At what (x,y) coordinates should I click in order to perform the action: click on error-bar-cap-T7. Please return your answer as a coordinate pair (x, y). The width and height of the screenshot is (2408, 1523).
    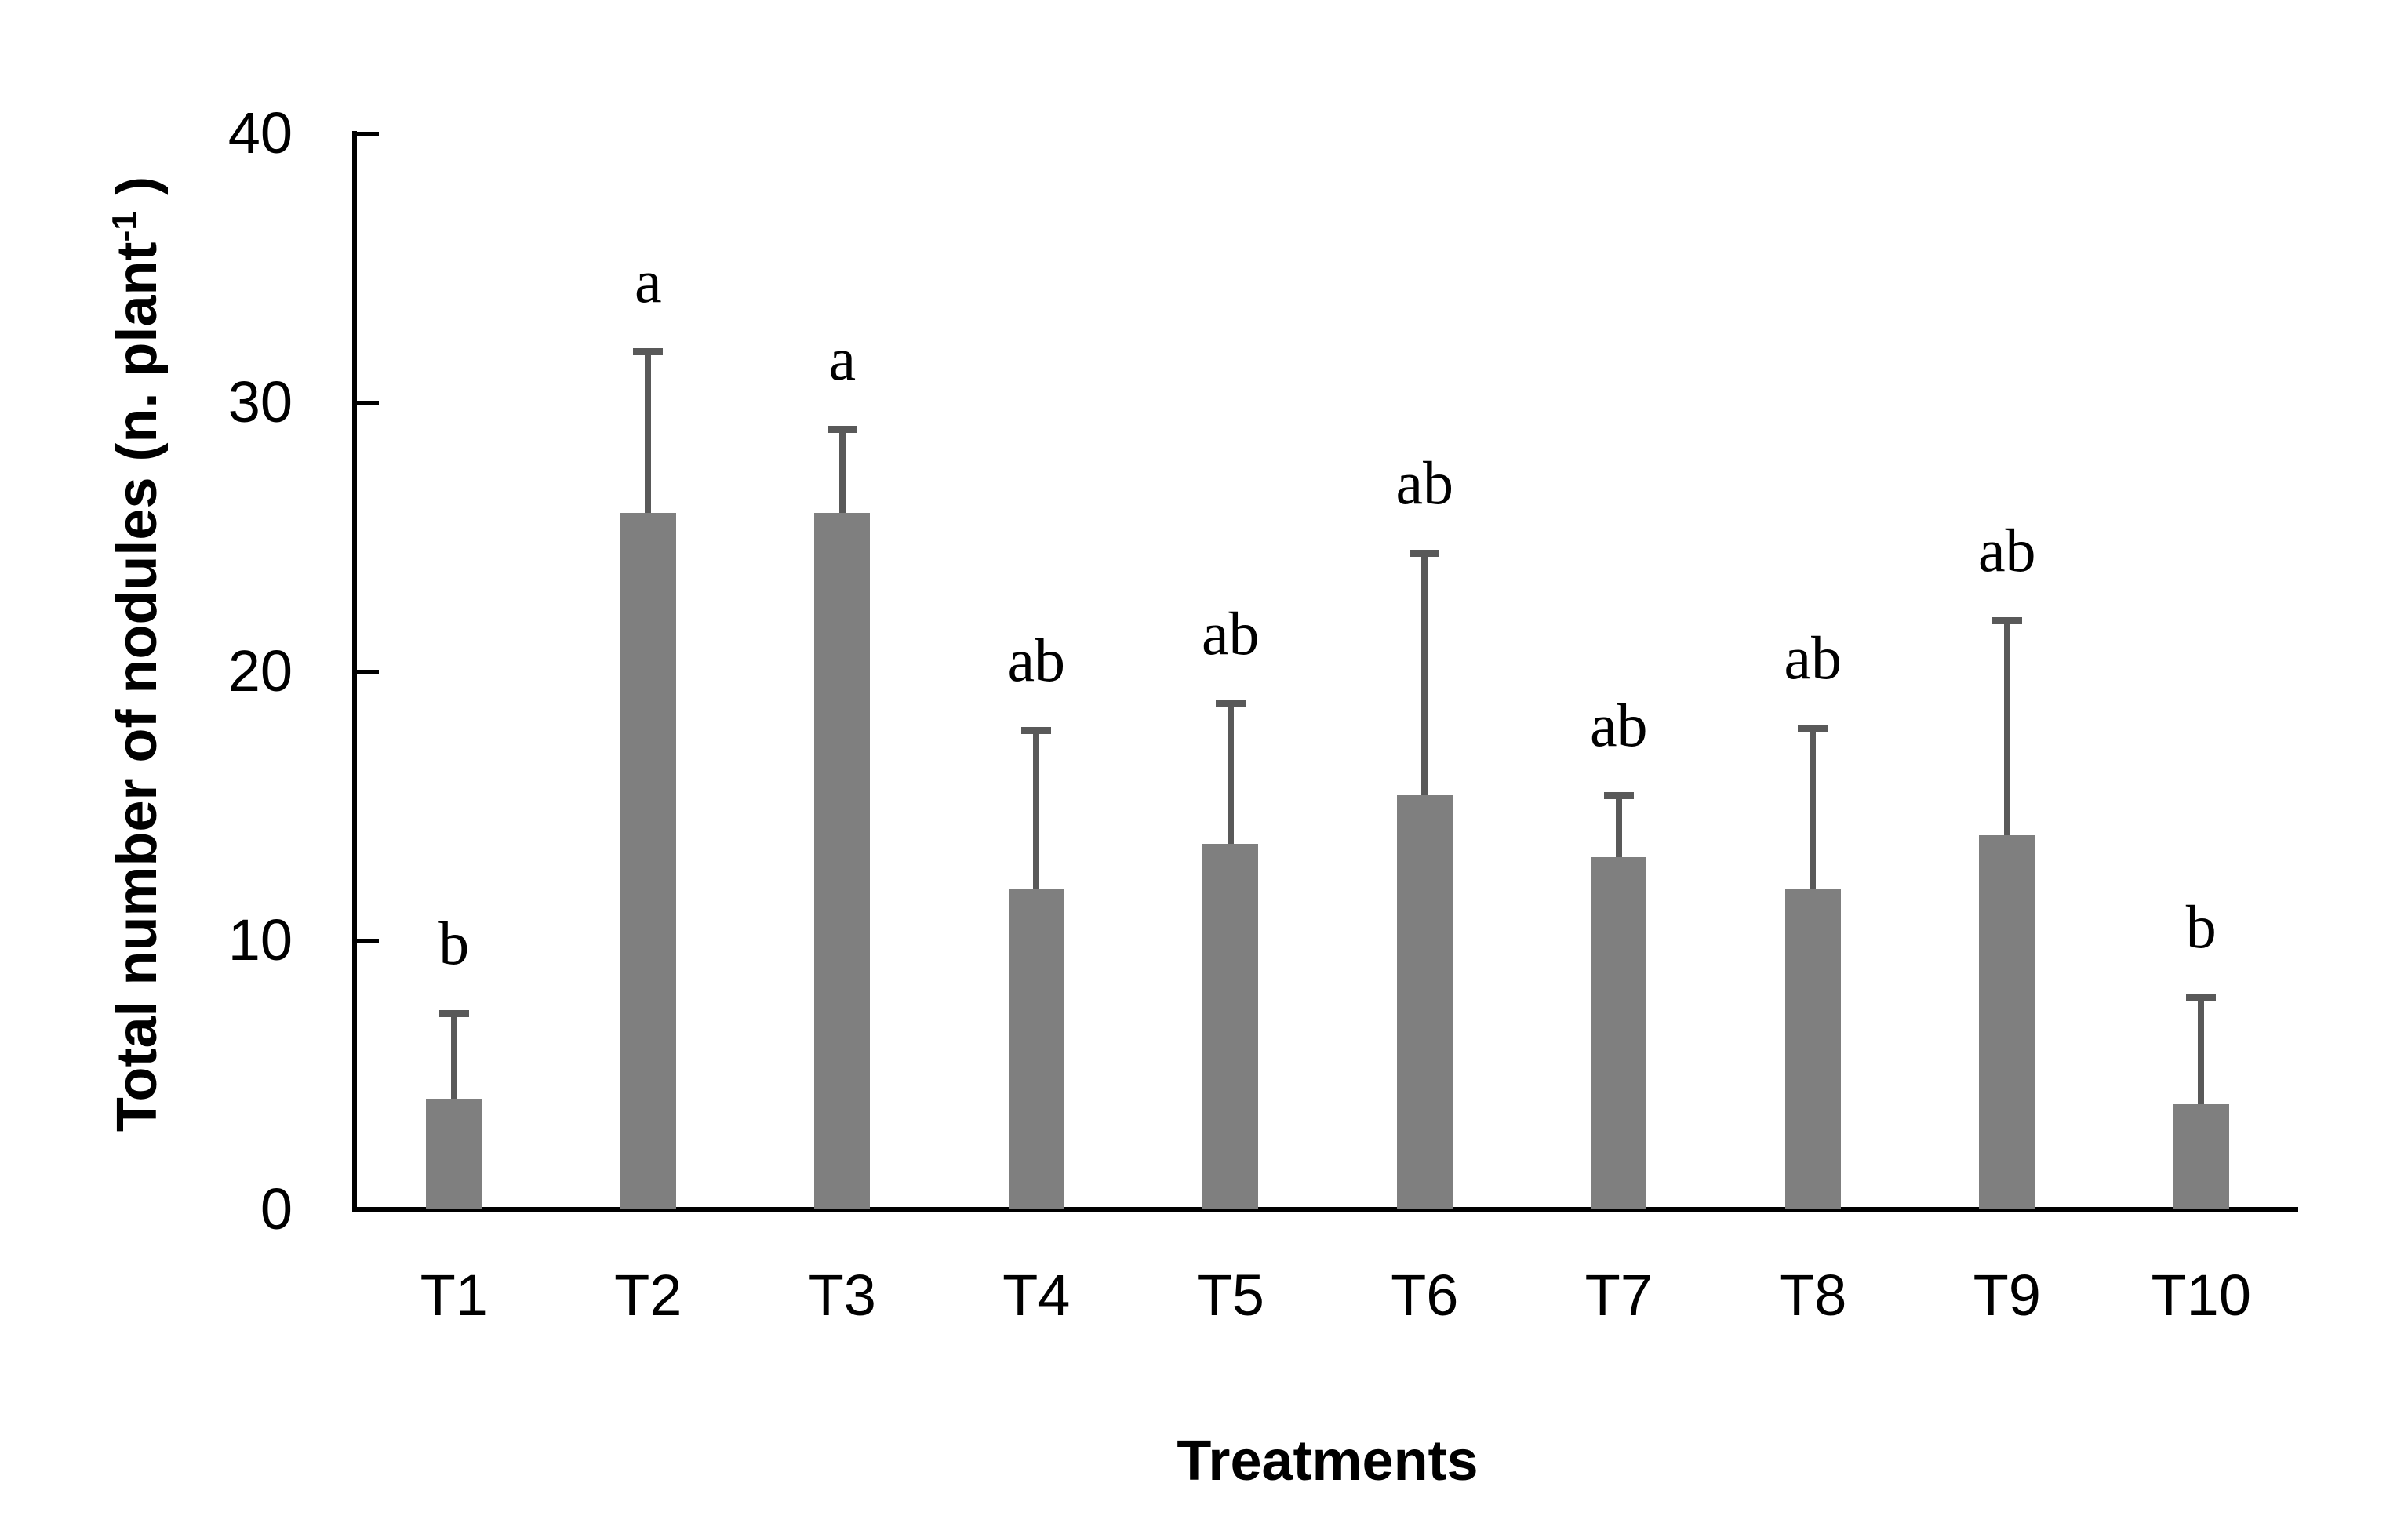
    Looking at the image, I should click on (1619, 795).